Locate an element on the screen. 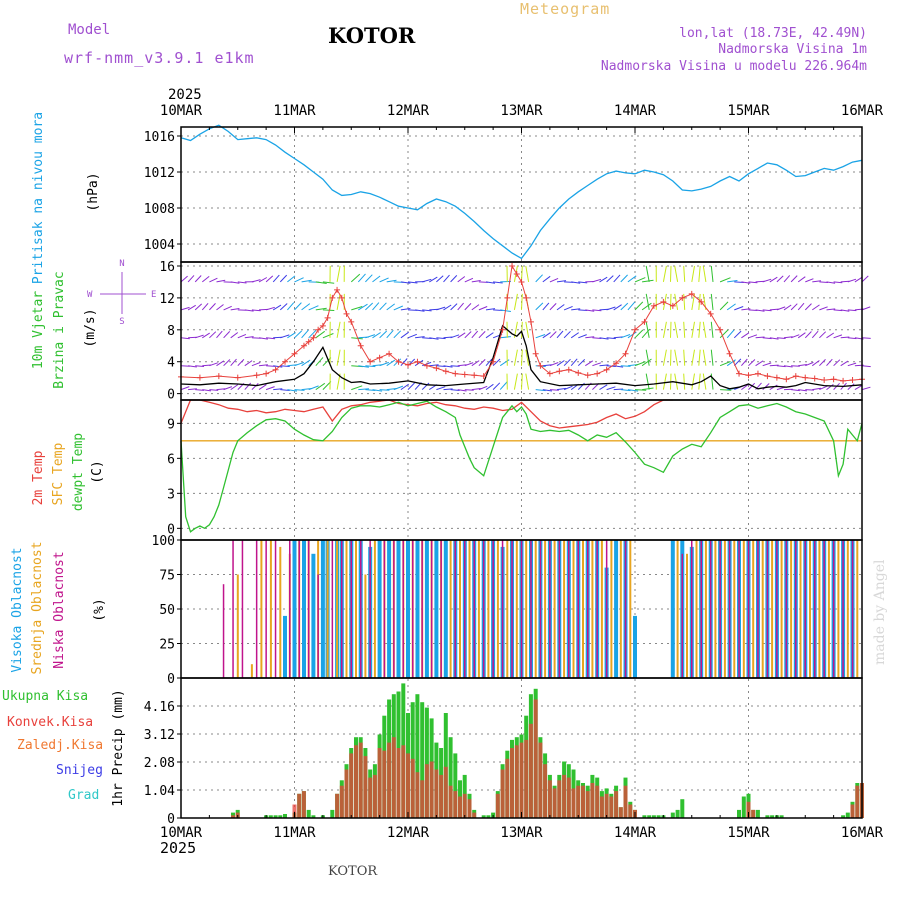 This screenshot has width=900, height=905. y-tick-label: 100 is located at coordinates (163, 541).